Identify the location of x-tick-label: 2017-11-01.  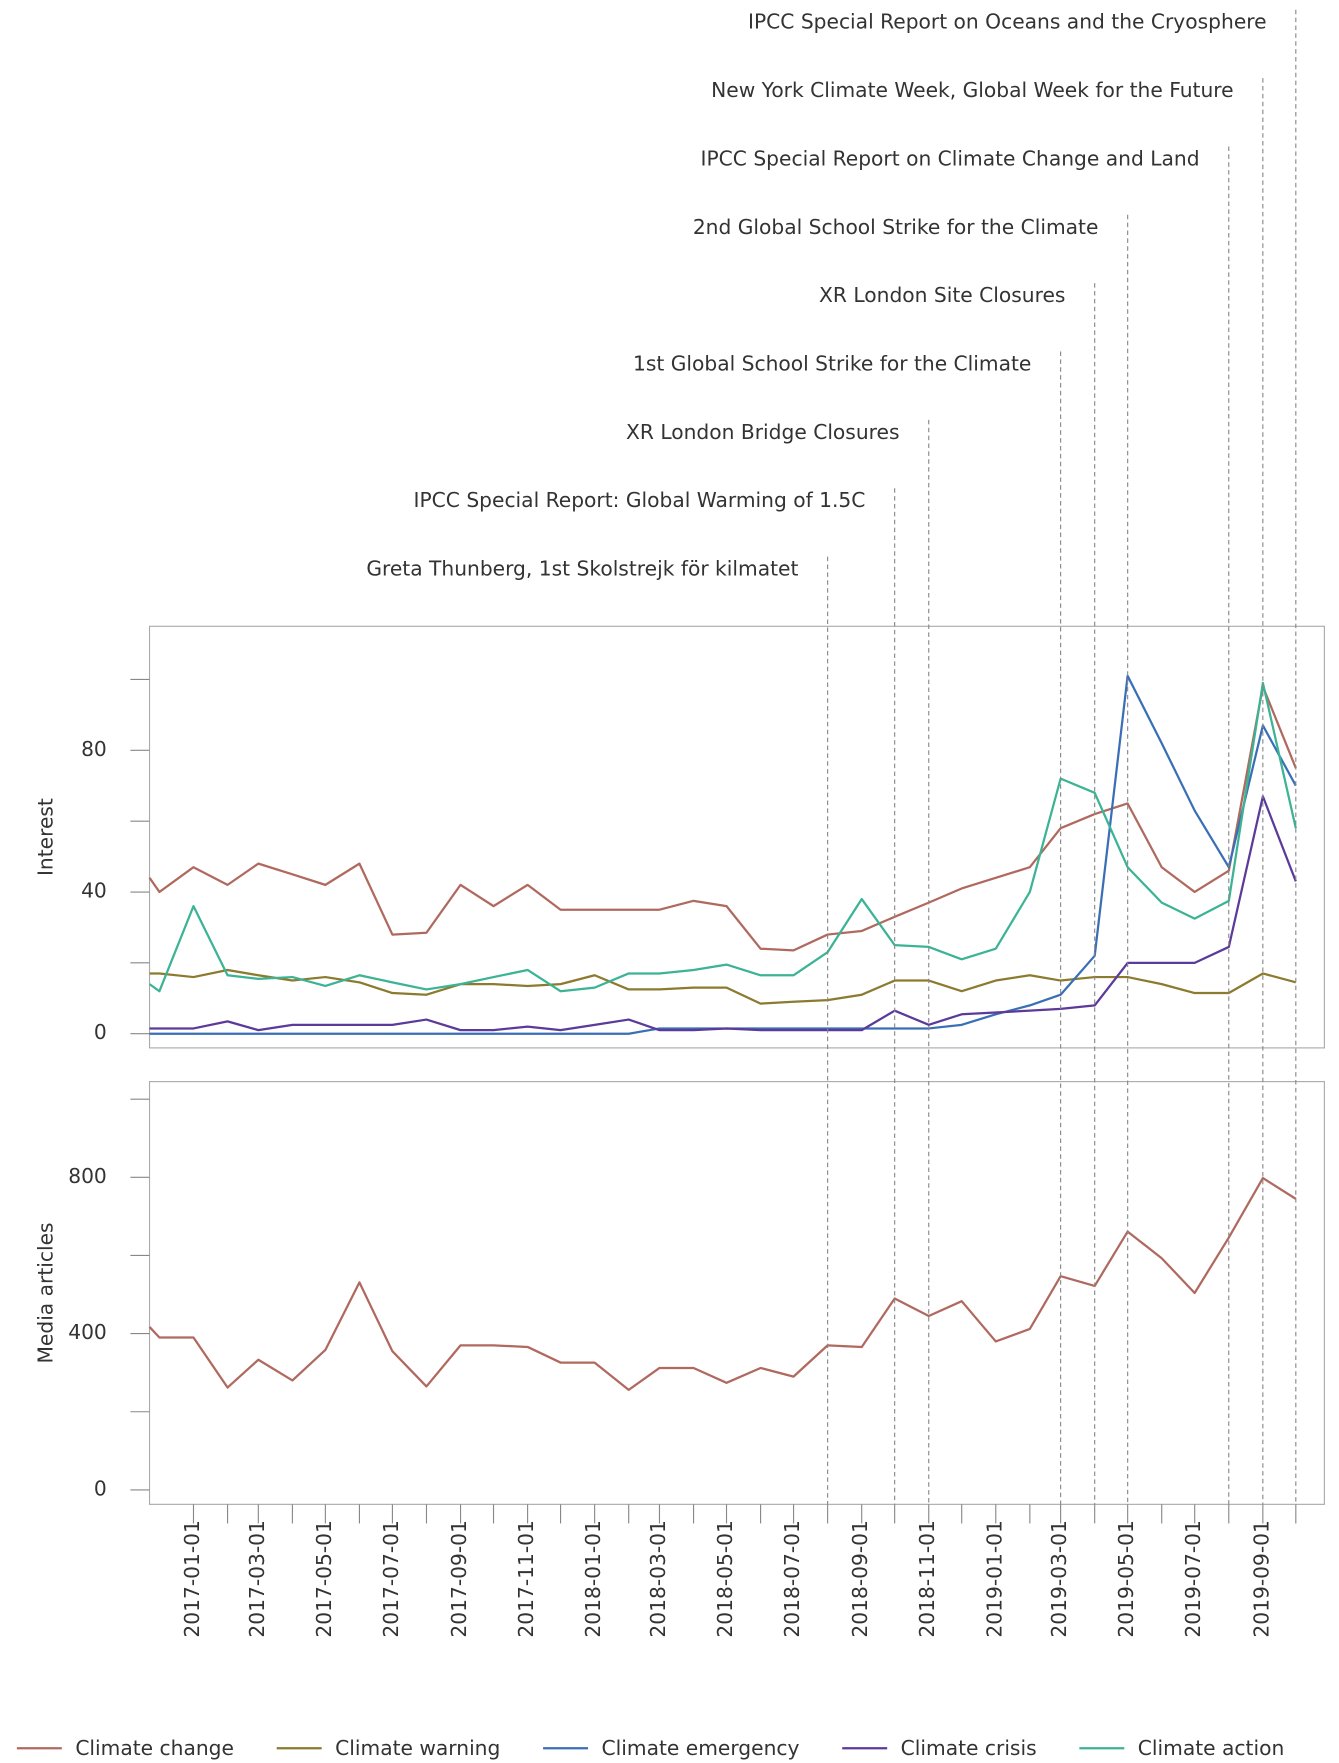
(526, 1579).